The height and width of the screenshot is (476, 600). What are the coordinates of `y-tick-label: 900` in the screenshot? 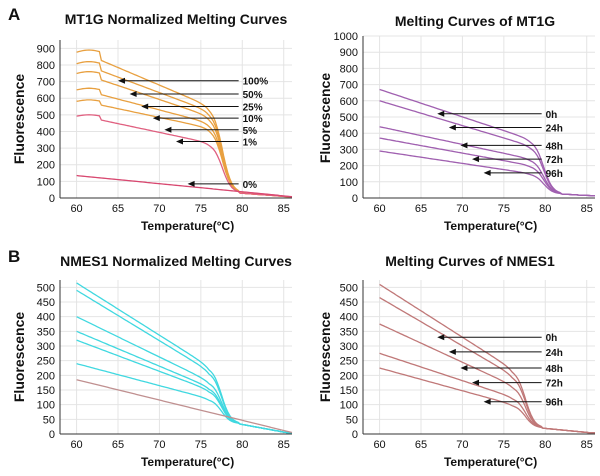 It's located at (349, 53).